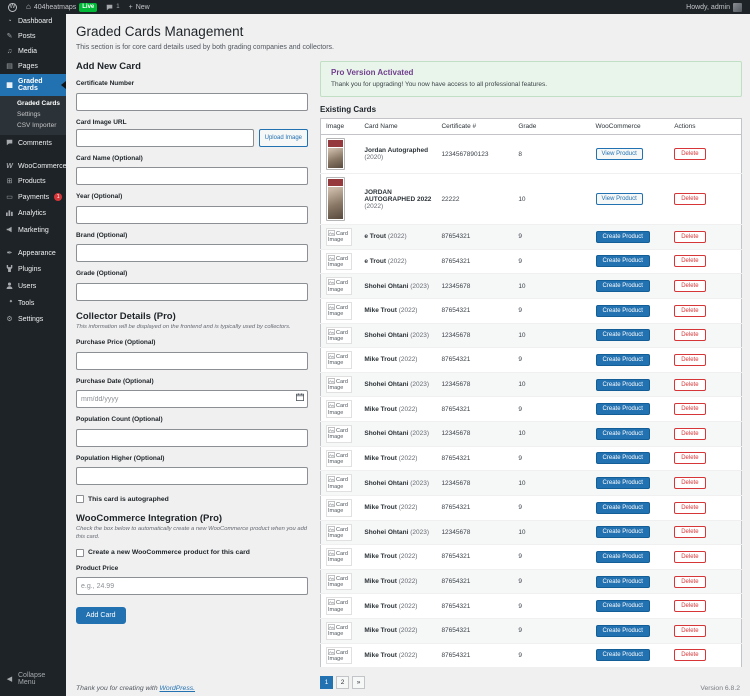 The height and width of the screenshot is (696, 750). I want to click on sidebar-item-settings: ⚙ Settings, so click(33, 319).